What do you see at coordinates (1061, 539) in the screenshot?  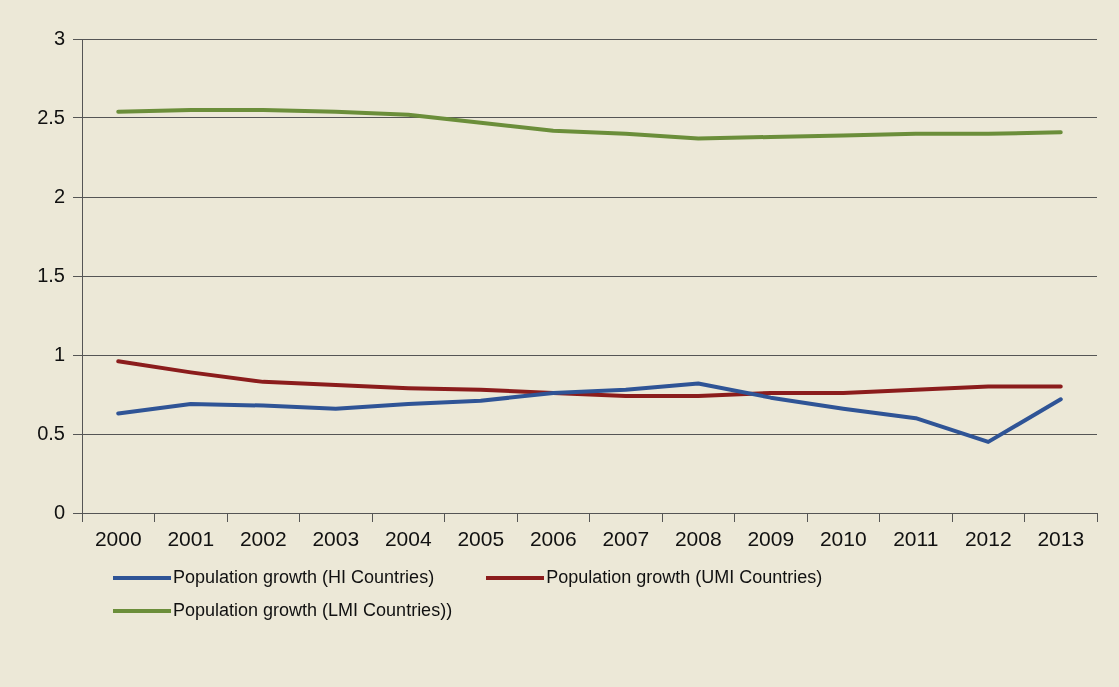 I see `x-tick-label: 2013` at bounding box center [1061, 539].